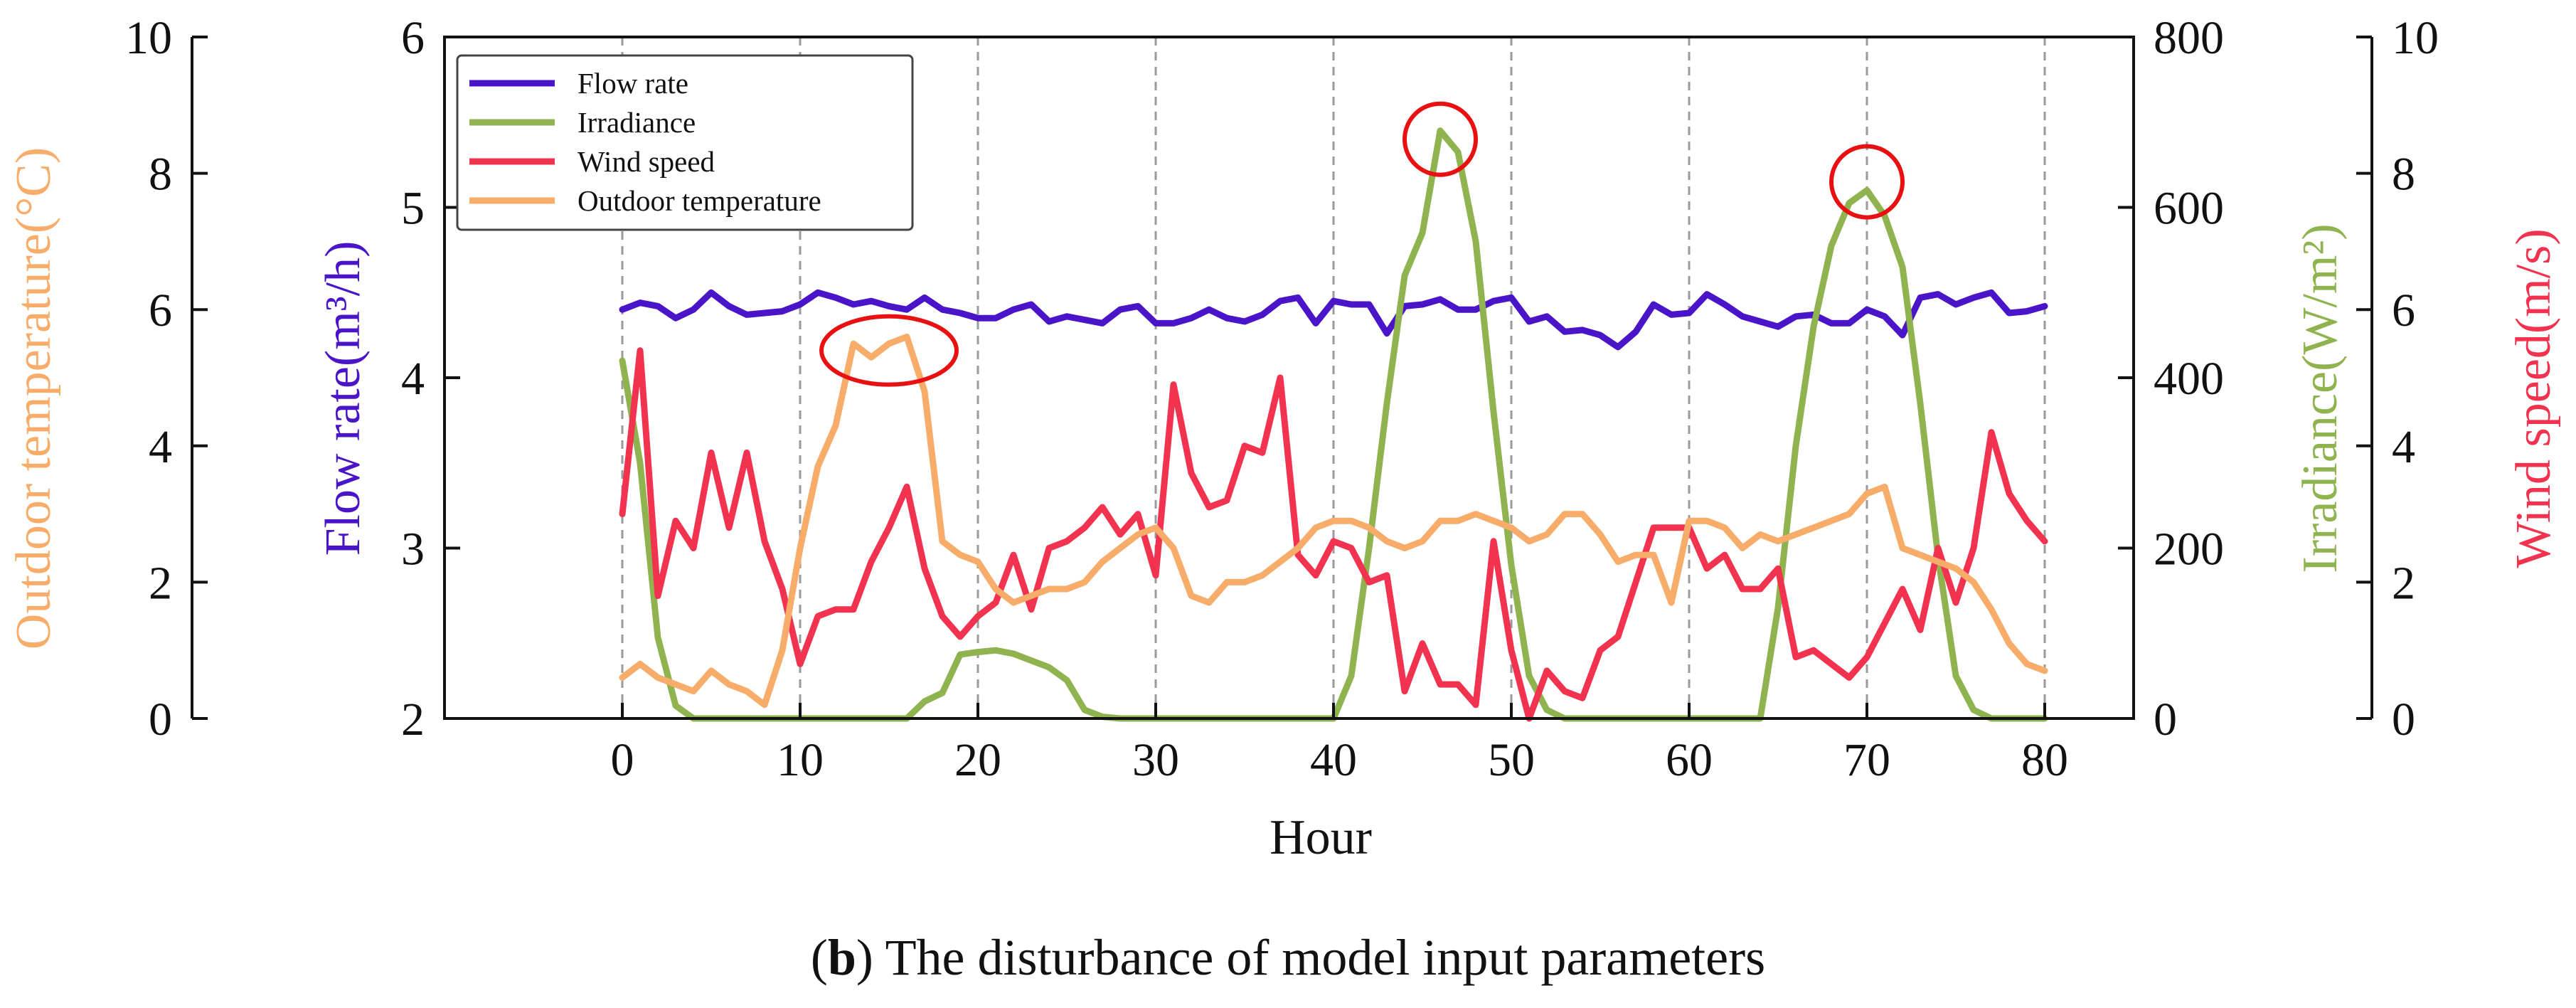 The image size is (2576, 1008). I want to click on flow-tick-label-5: 5, so click(413, 209).